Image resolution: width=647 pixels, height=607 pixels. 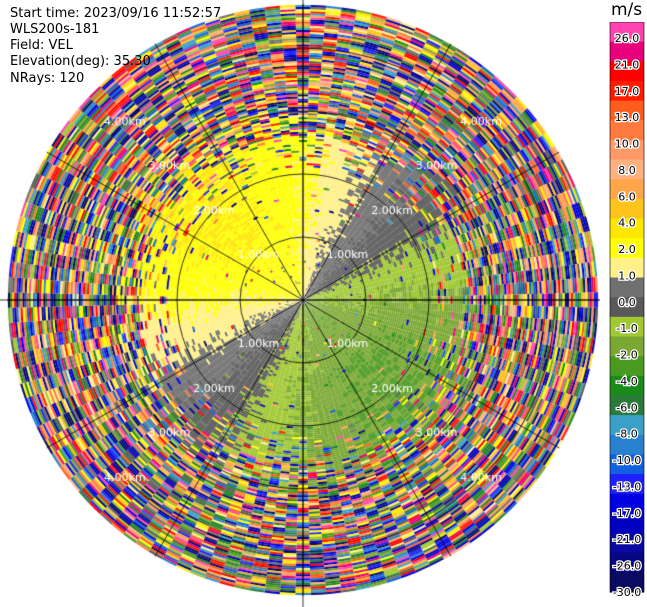 What do you see at coordinates (626, 355) in the screenshot?
I see `colorbar-tick-label: -2.0` at bounding box center [626, 355].